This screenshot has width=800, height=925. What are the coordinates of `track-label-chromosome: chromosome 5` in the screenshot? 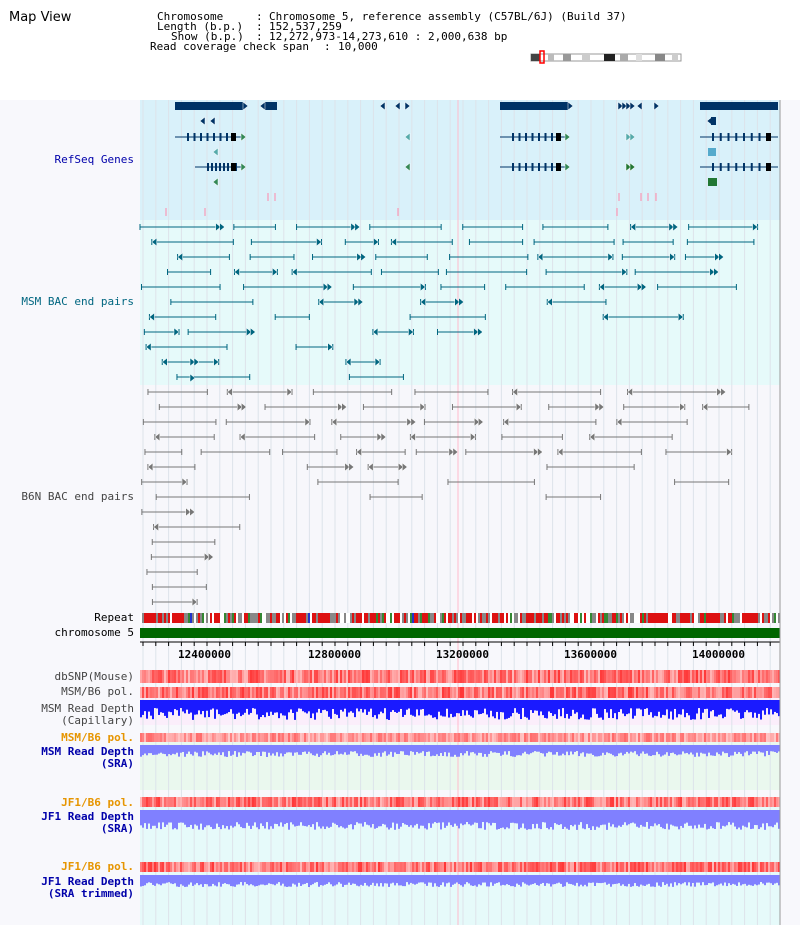 It's located at (94, 632).